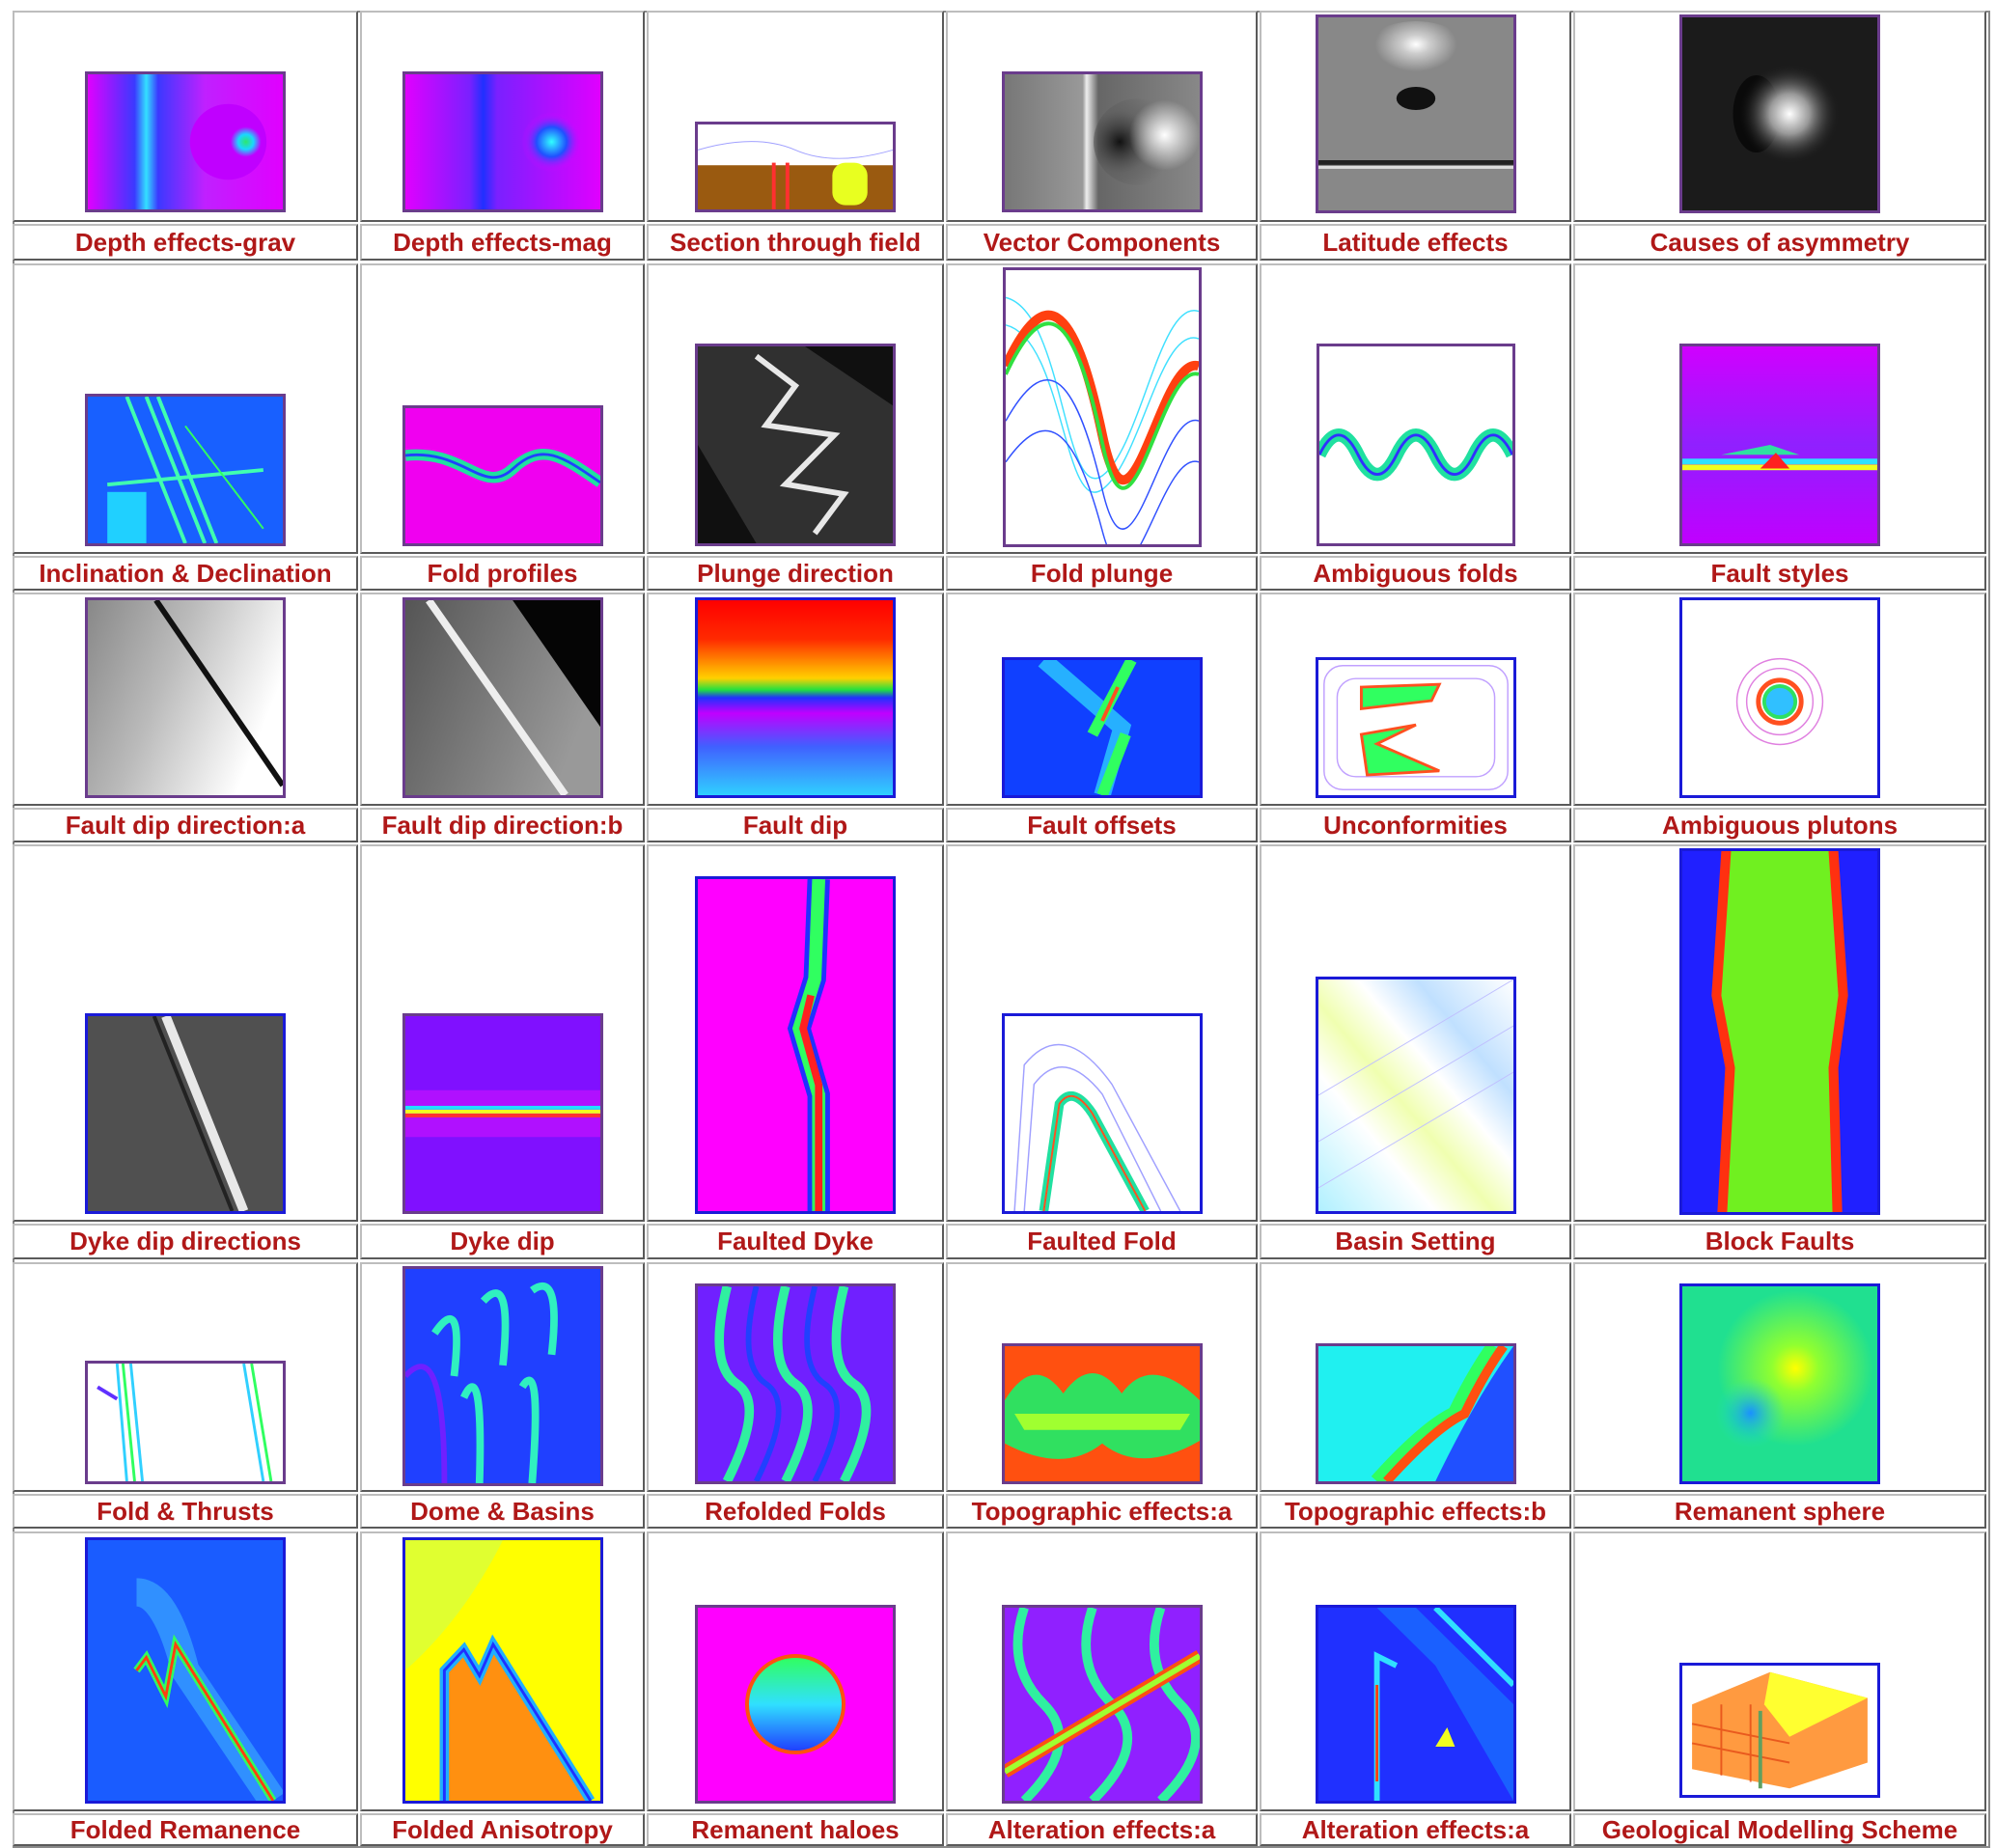 This screenshot has height=1848, width=1996. I want to click on latitude-effects-thumbnail, so click(1416, 113).